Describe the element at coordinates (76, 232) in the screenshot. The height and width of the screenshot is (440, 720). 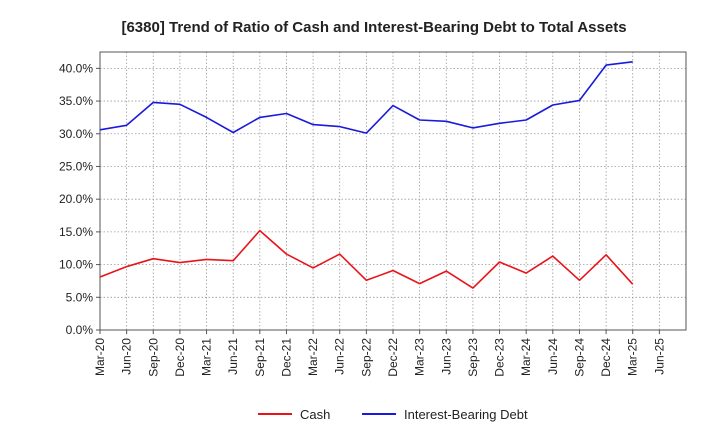
I see `y-tick-label: 15.0%` at that location.